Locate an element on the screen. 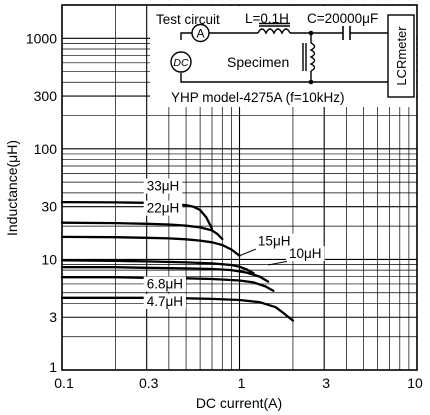  specimen-label: Specimen is located at coordinates (258, 62).